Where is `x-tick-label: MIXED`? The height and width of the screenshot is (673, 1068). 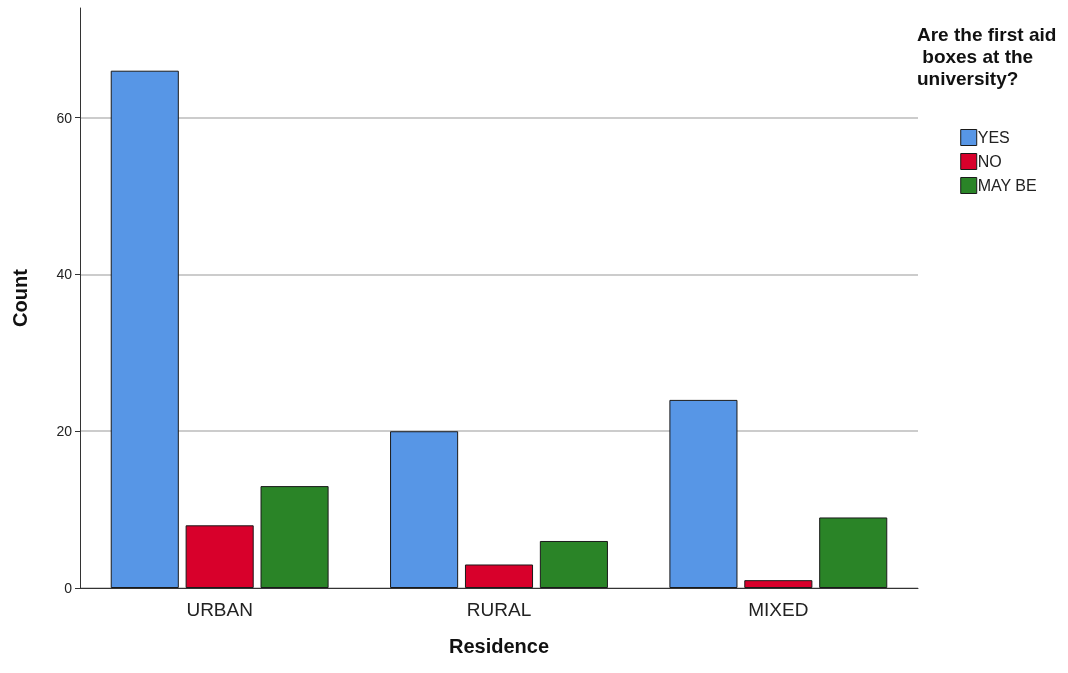
x-tick-label: MIXED is located at coordinates (778, 609).